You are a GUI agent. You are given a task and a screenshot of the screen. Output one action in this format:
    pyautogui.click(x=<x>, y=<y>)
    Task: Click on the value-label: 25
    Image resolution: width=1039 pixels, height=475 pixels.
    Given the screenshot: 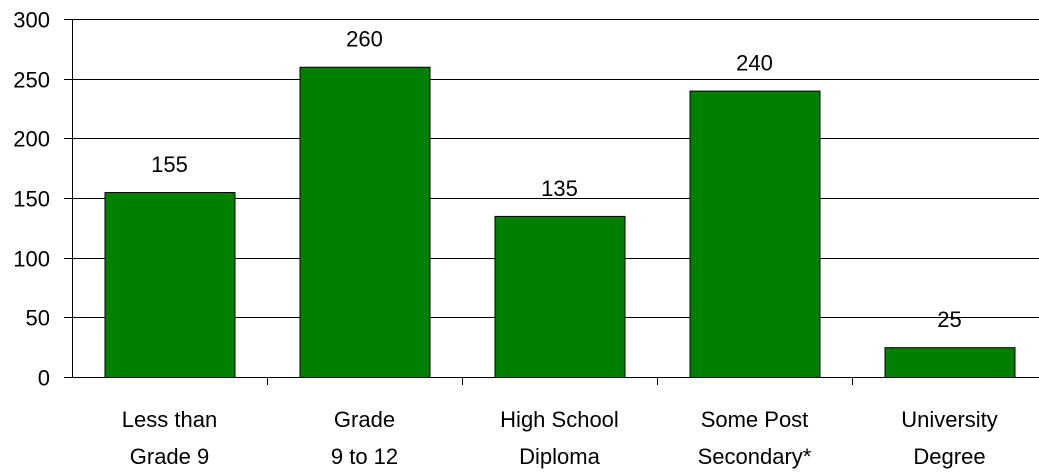 What is the action you would take?
    pyautogui.click(x=949, y=319)
    